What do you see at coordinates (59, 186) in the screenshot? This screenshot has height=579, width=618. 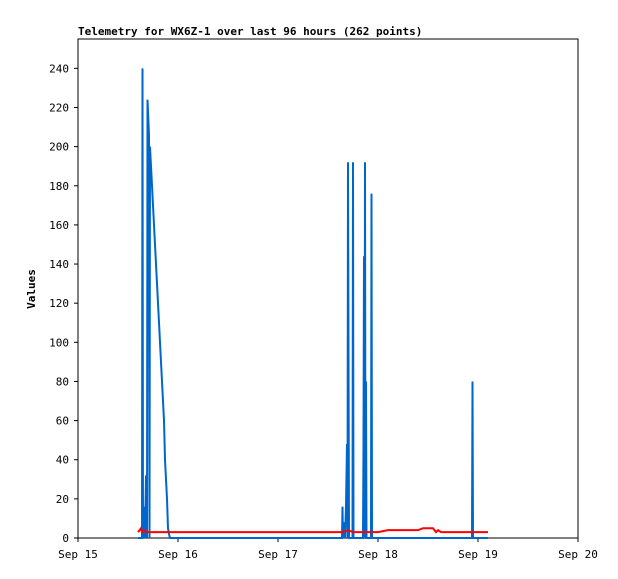 I see `y-tick-label: 180` at bounding box center [59, 186].